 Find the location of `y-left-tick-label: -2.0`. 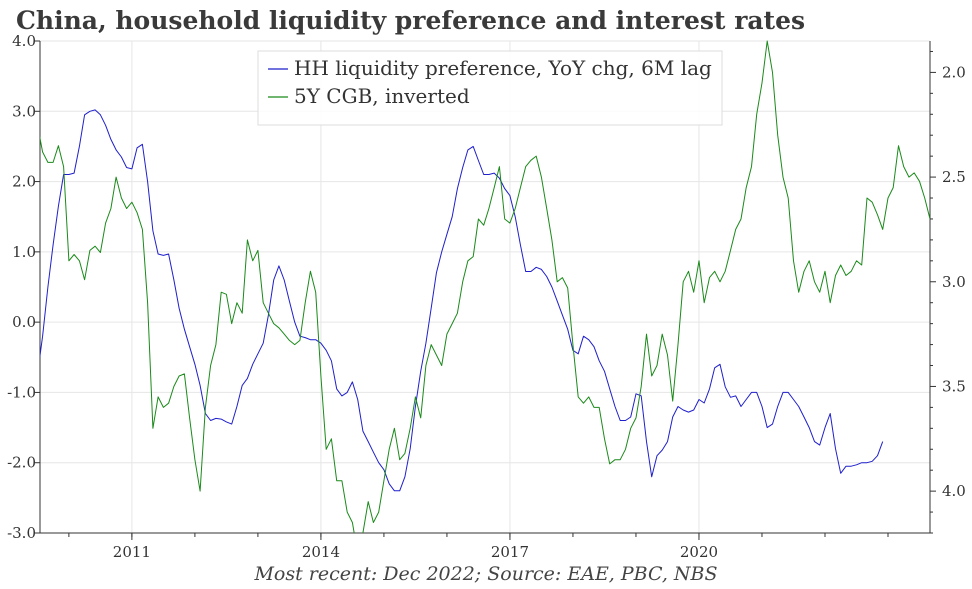

y-left-tick-label: -2.0 is located at coordinates (21, 463).